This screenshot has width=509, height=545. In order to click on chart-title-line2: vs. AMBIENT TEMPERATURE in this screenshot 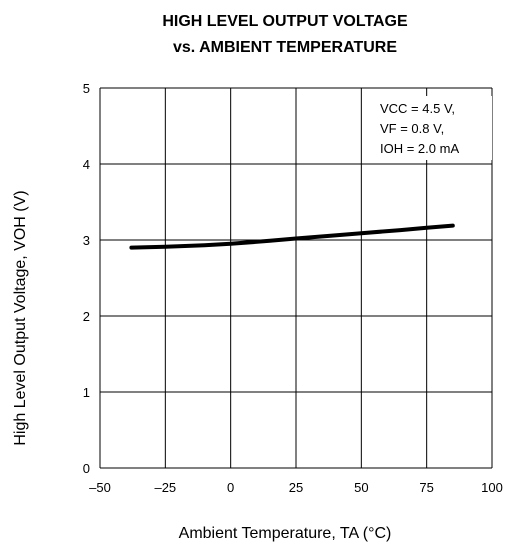, I will do `click(285, 47)`.